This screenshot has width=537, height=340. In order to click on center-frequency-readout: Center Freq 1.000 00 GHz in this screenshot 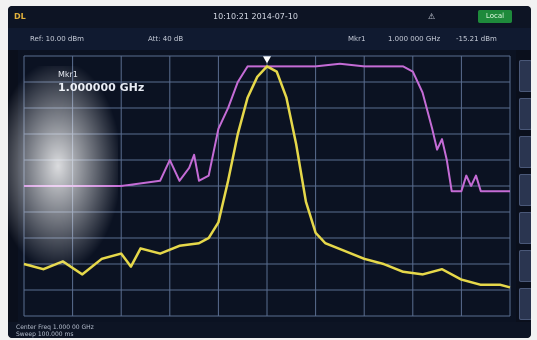, I will do `click(55, 327)`.